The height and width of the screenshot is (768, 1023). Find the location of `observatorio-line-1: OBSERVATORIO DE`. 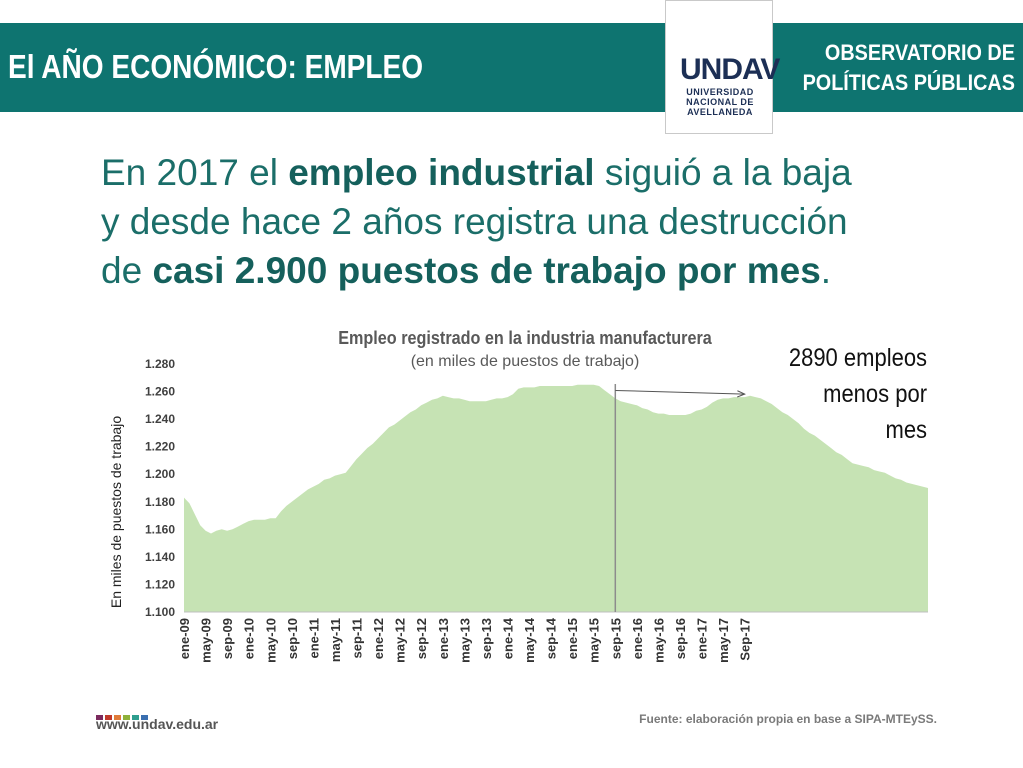

observatorio-line-1: OBSERVATORIO DE is located at coordinates (920, 52).